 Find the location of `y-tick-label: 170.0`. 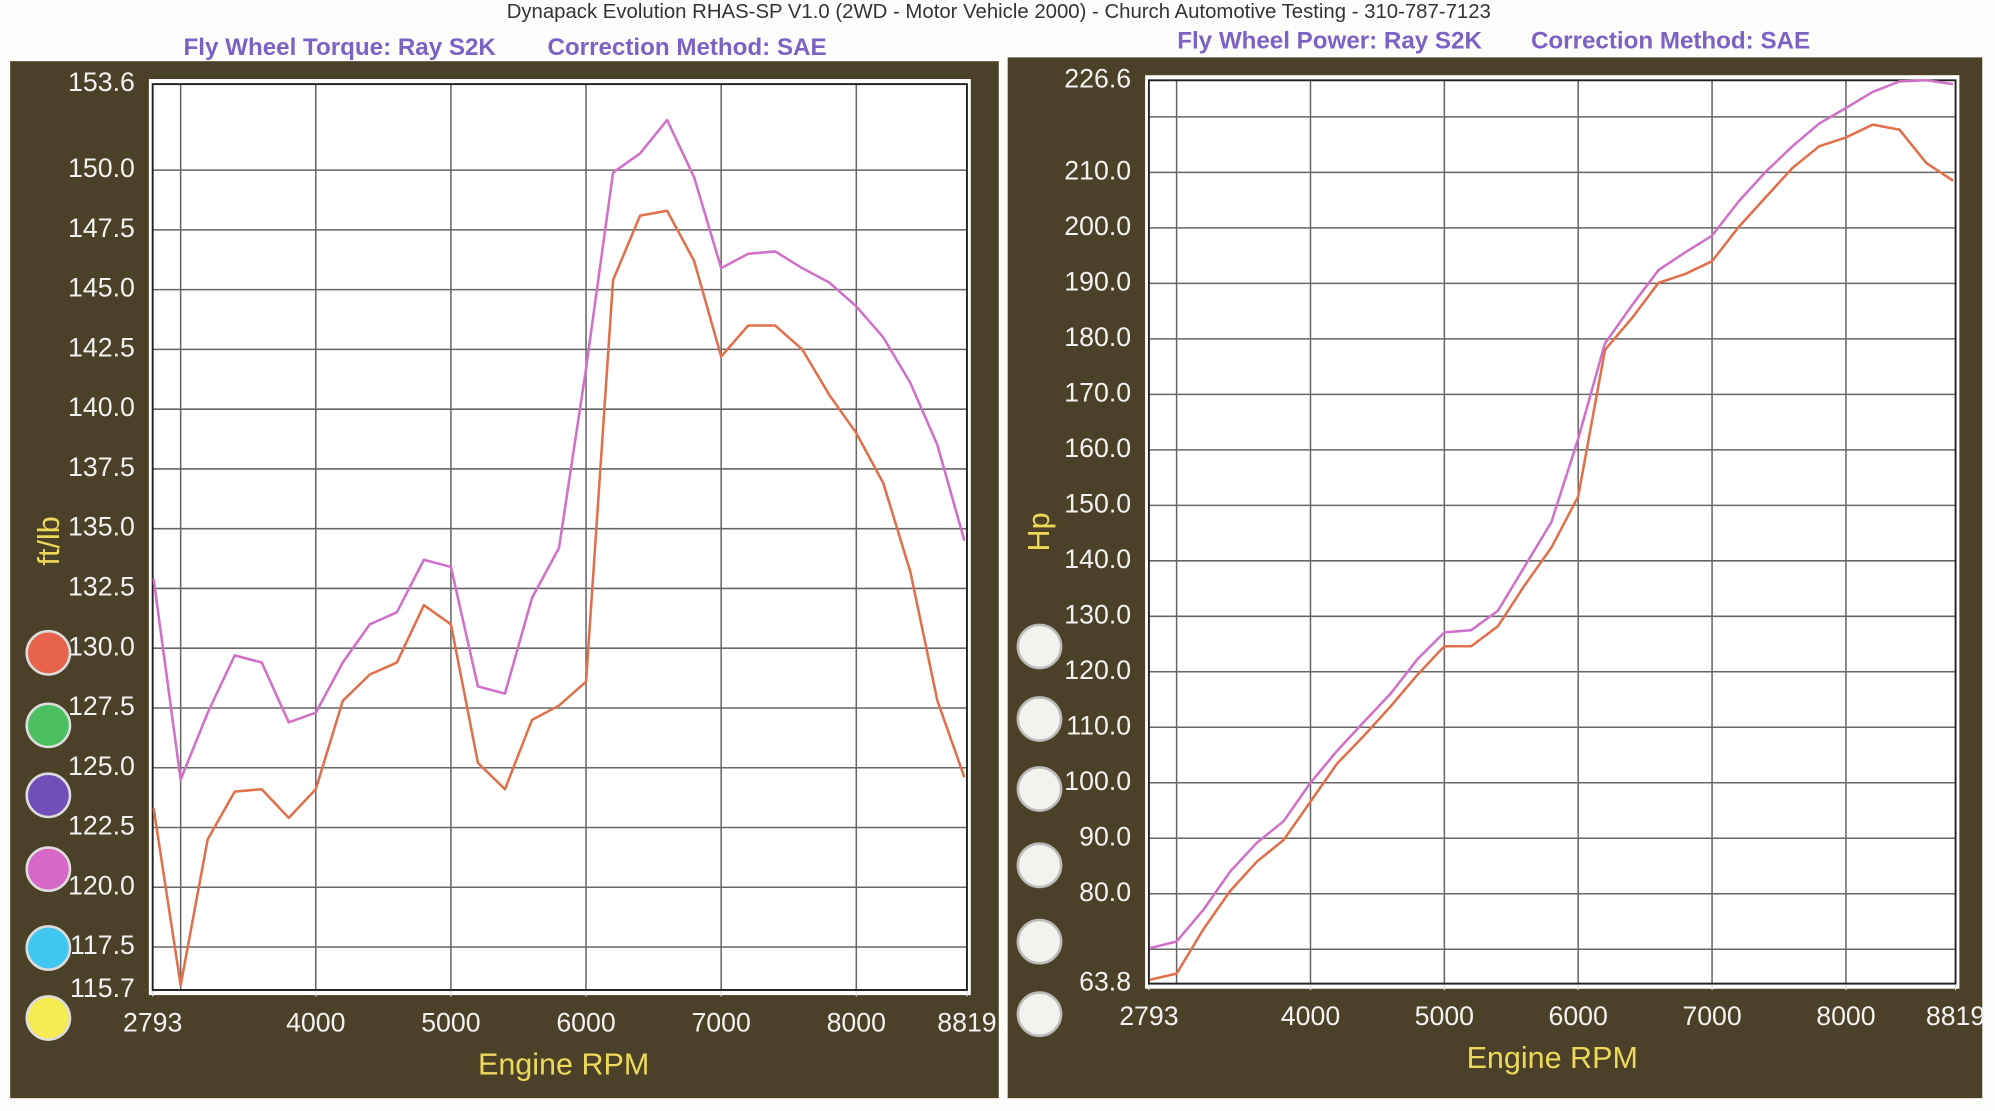

y-tick-label: 170.0 is located at coordinates (1097, 392).